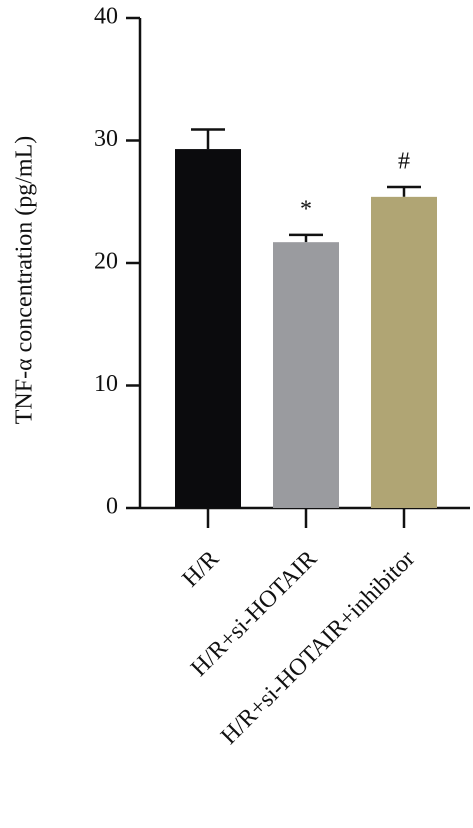 The height and width of the screenshot is (828, 473). Describe the element at coordinates (106, 262) in the screenshot. I see `y-tick-label: 20` at that location.